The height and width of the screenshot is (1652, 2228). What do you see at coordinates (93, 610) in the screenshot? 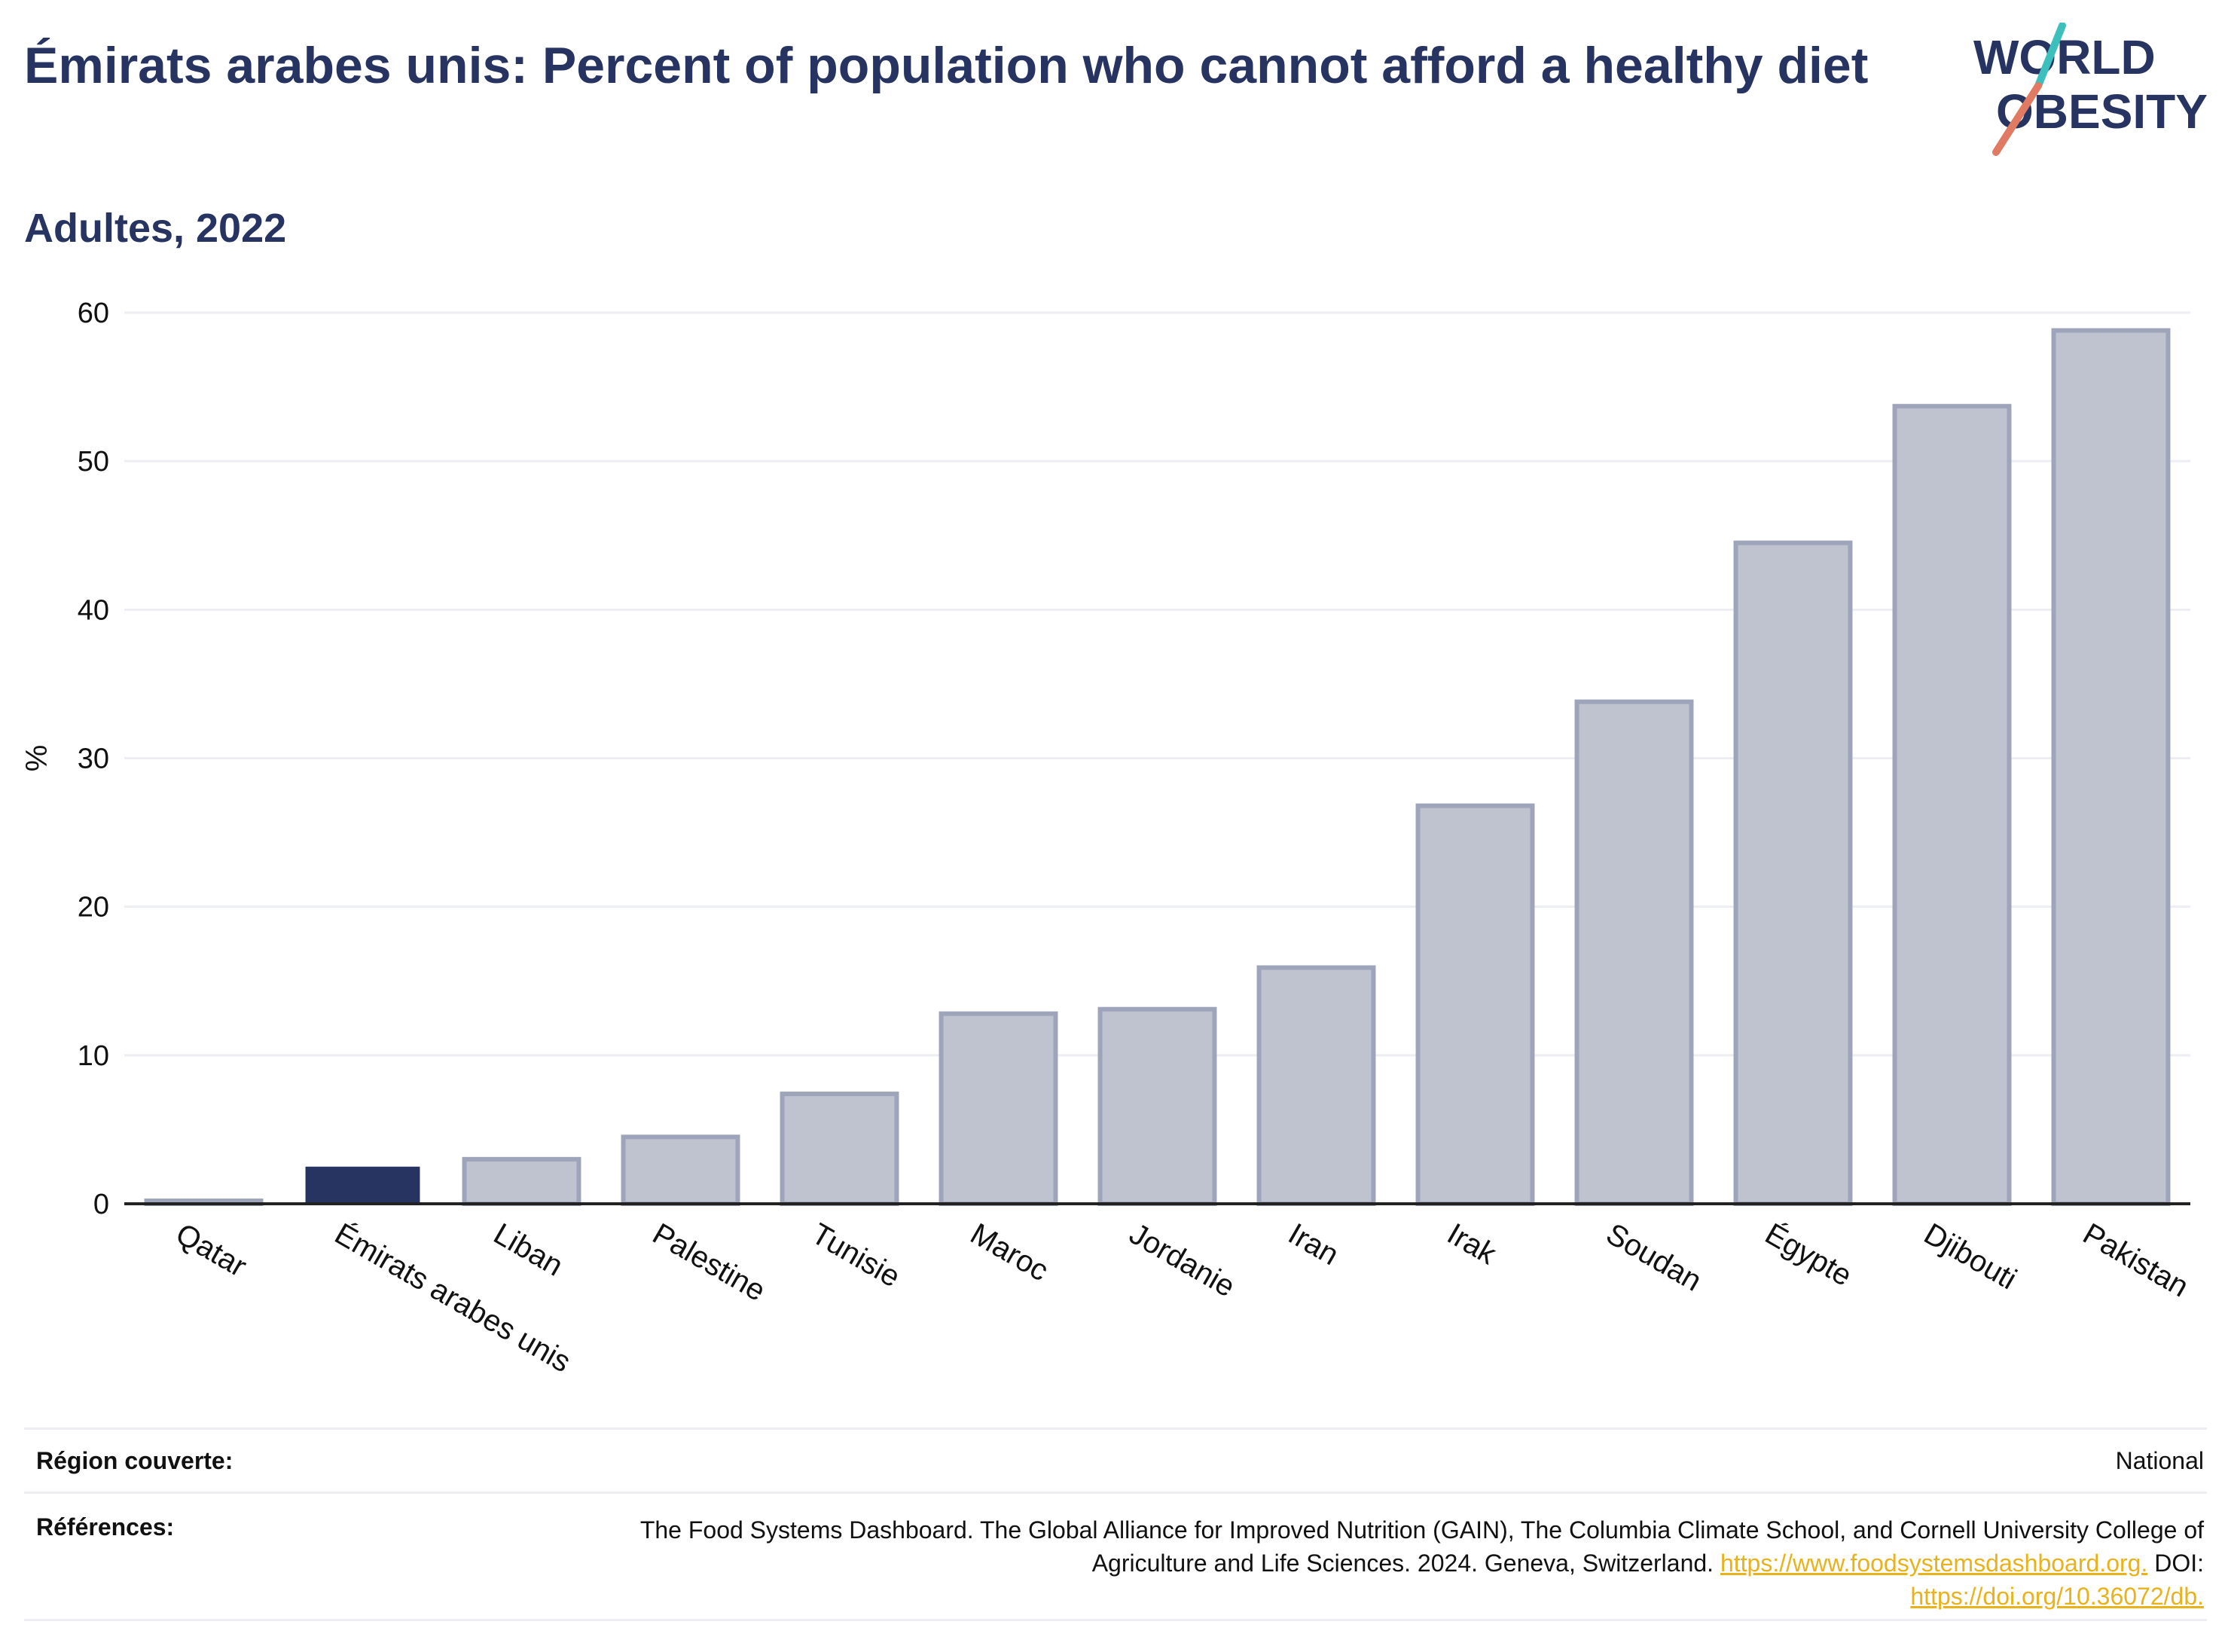
I see `y-tick-label: 40` at bounding box center [93, 610].